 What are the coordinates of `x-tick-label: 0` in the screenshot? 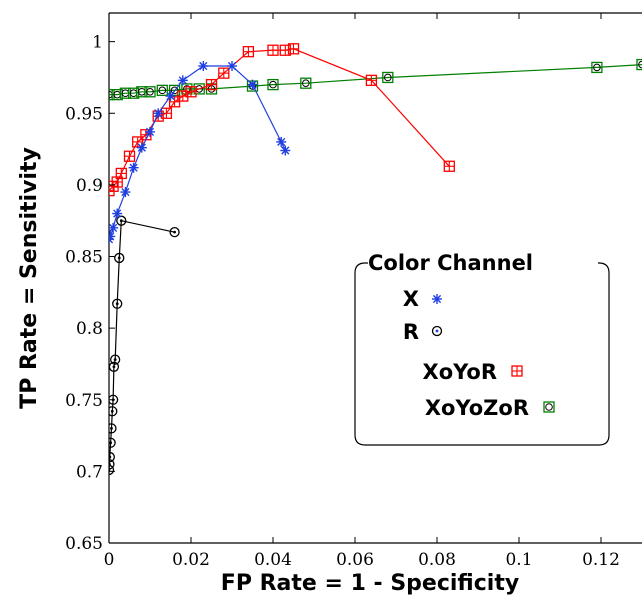 It's located at (109, 560).